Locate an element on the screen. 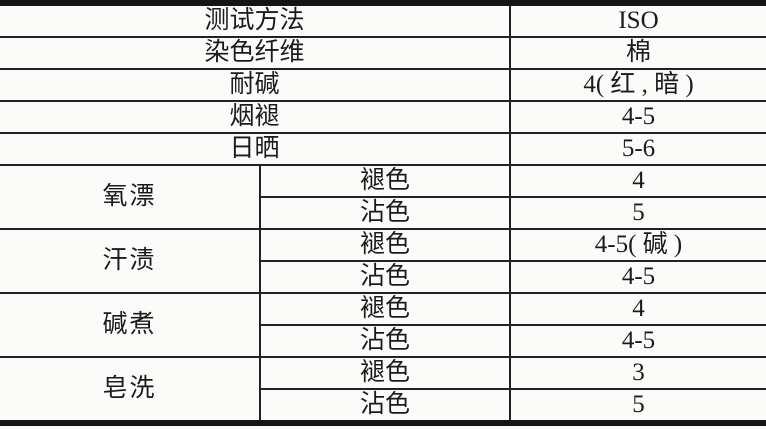 The image size is (766, 429). perspiration-fading-label: 褪色 is located at coordinates (385, 245).